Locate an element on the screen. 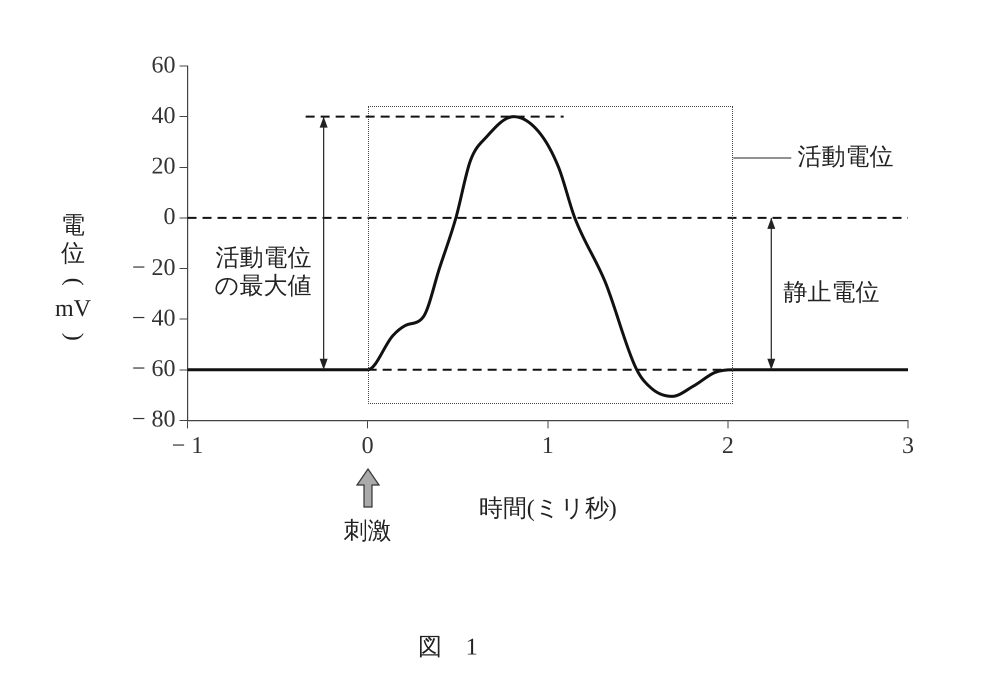  x-tick-label: 2 is located at coordinates (728, 446).